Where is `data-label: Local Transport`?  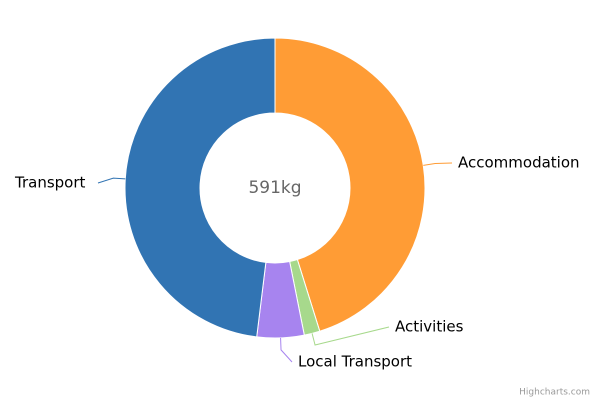 data-label: Local Transport is located at coordinates (355, 362).